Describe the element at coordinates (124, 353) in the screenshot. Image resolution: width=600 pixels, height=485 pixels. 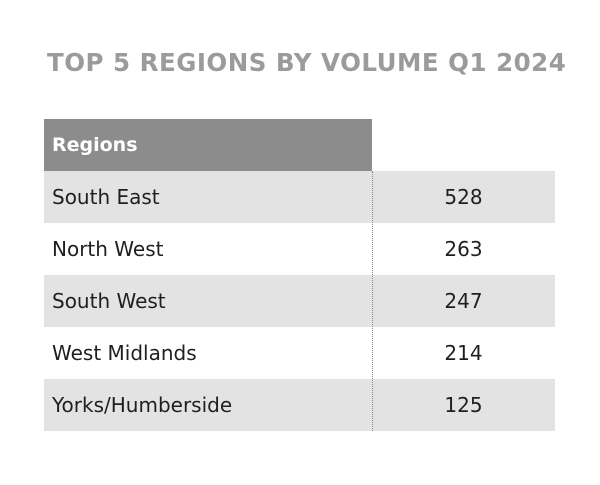
I see `region-label: West Midlands` at that location.